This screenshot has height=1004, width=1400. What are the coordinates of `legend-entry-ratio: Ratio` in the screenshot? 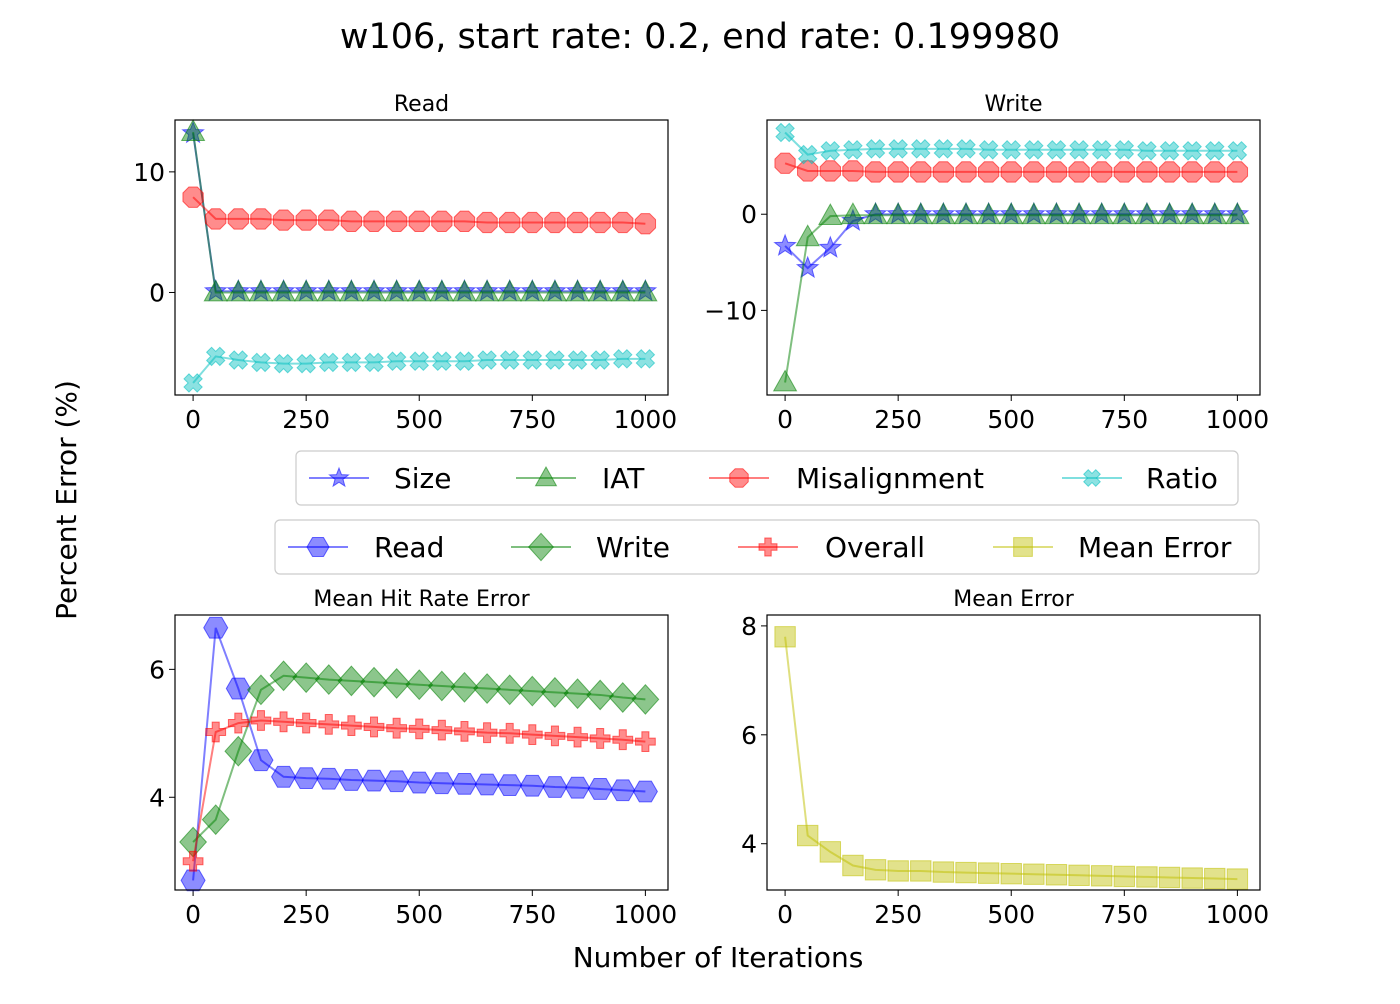 It's located at (1140, 478).